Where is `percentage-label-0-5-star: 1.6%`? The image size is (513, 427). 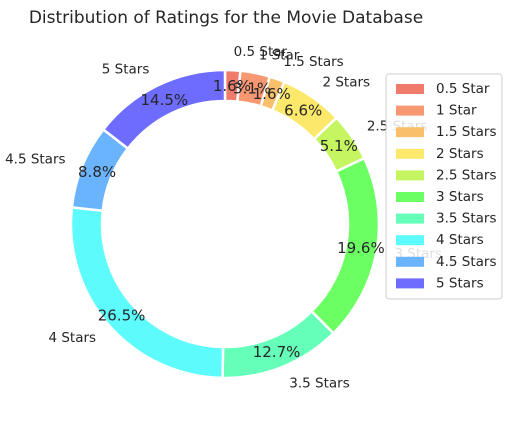
percentage-label-0-5-star: 1.6% is located at coordinates (232, 86).